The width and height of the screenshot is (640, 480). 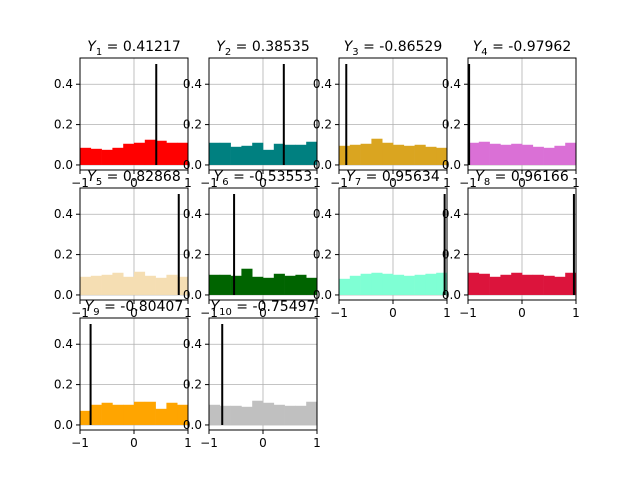 What do you see at coordinates (123, 114) in the screenshot?
I see `subplot-1: −1 0 10.00.20.4Y1 = 0.41217` at bounding box center [123, 114].